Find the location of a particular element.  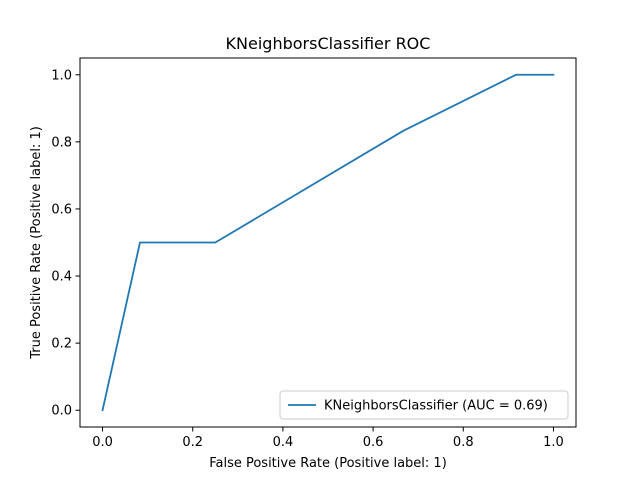

x-tick-label: 0.8 is located at coordinates (463, 442).